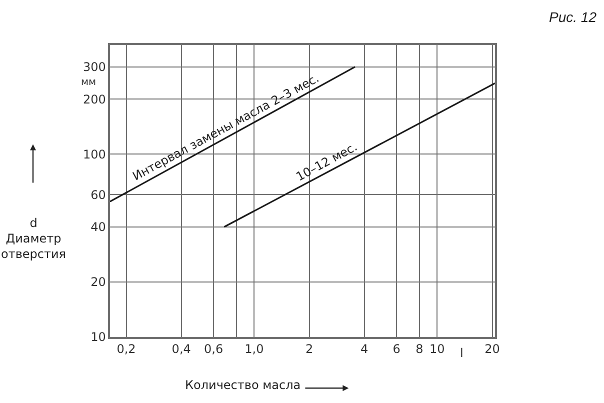 This screenshot has height=403, width=604. What do you see at coordinates (98, 282) in the screenshot?
I see `y-tick-label: 20` at bounding box center [98, 282].